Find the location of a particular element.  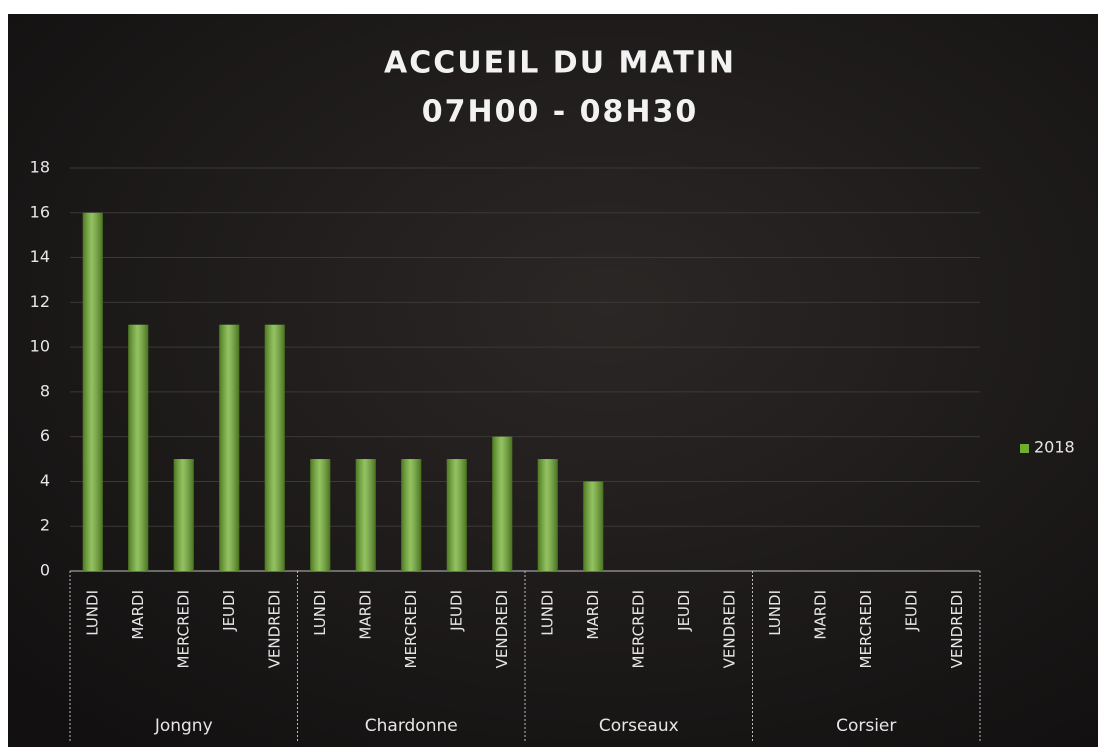

y-tick-label: 18 is located at coordinates (40, 167).